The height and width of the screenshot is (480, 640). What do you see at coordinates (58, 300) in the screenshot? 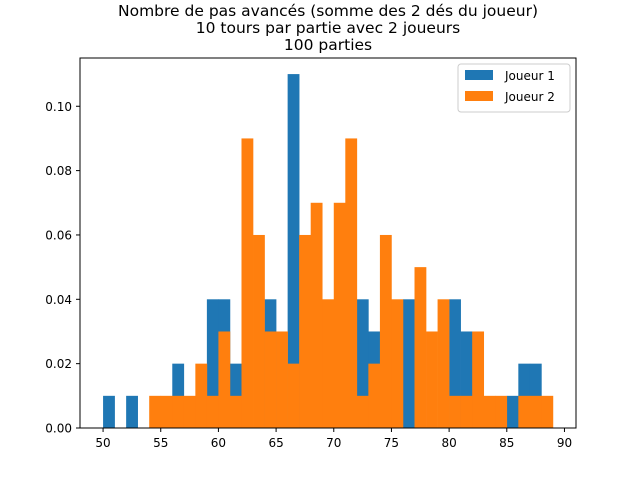
I see `y-tick-label: 0.04` at bounding box center [58, 300].